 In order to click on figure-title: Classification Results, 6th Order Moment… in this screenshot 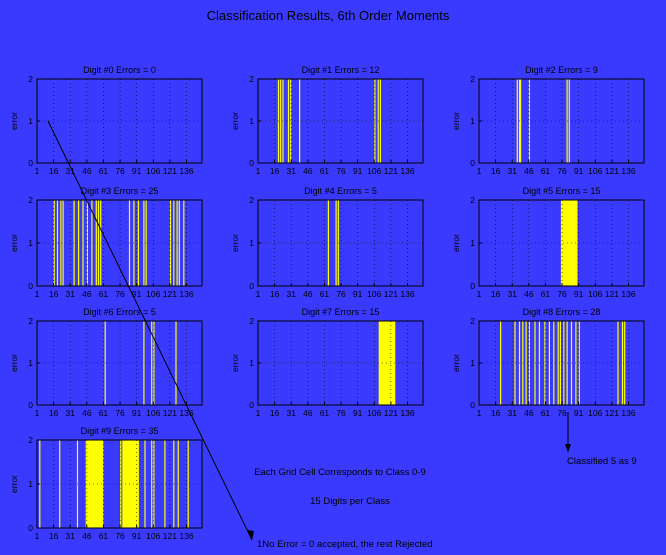, I will do `click(328, 15)`.